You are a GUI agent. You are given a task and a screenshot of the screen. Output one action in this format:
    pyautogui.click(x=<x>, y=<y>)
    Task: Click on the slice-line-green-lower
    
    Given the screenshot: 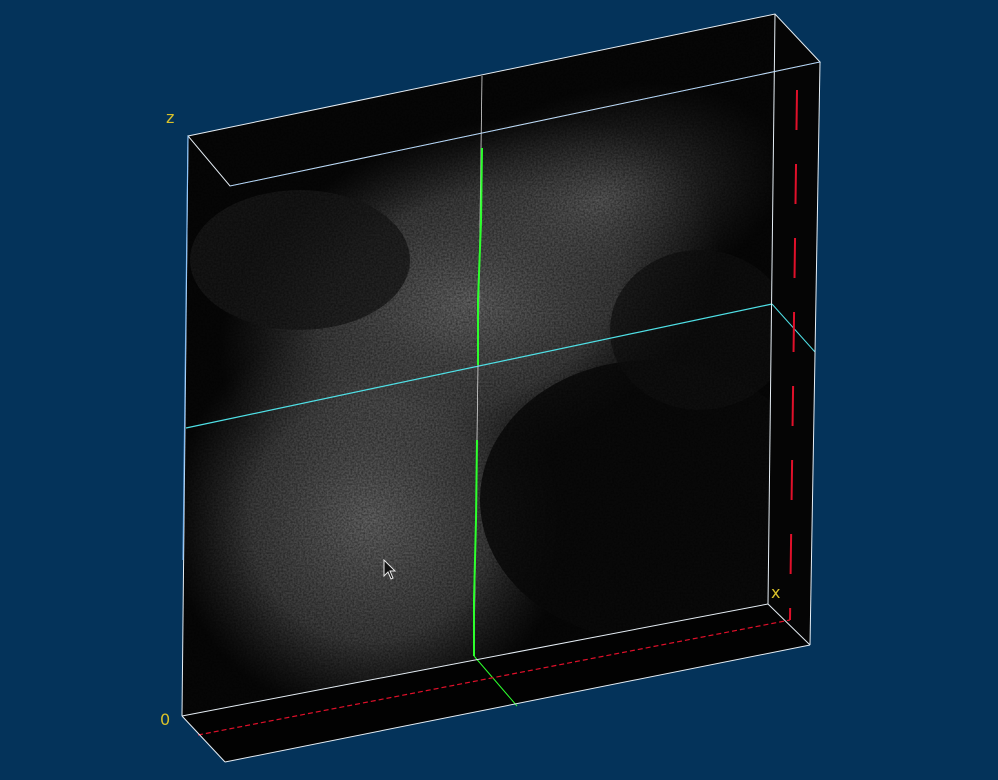 What is the action you would take?
    pyautogui.click(x=475, y=547)
    